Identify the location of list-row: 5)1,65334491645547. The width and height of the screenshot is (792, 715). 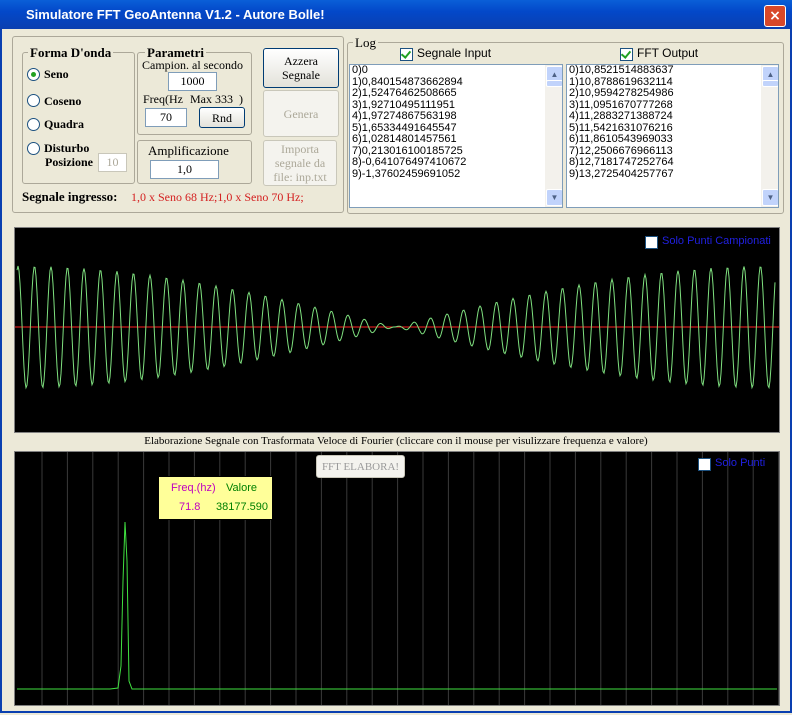
(404, 127).